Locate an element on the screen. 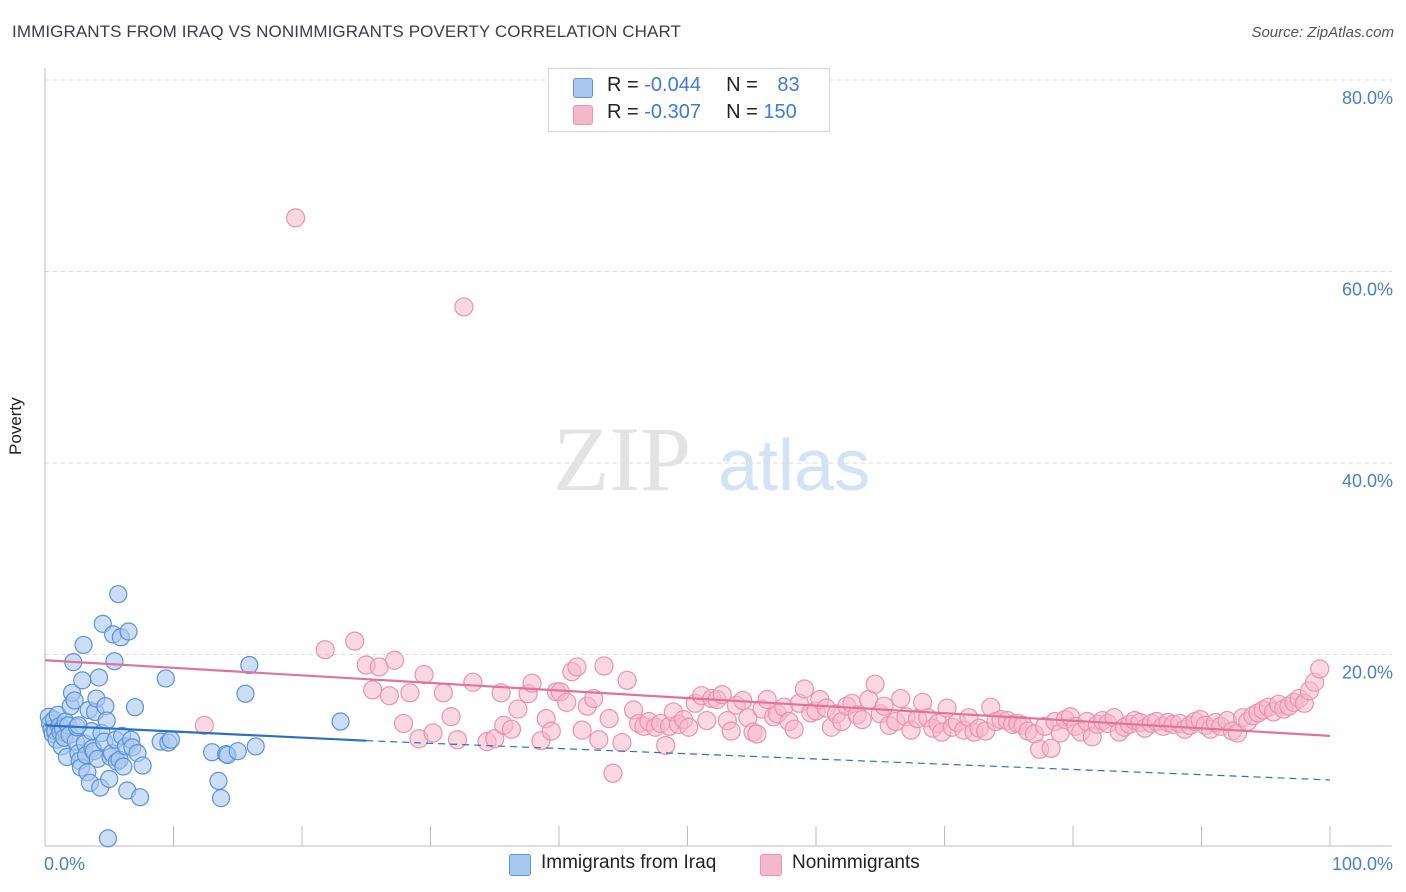  trend-lines is located at coordinates (687, 720).